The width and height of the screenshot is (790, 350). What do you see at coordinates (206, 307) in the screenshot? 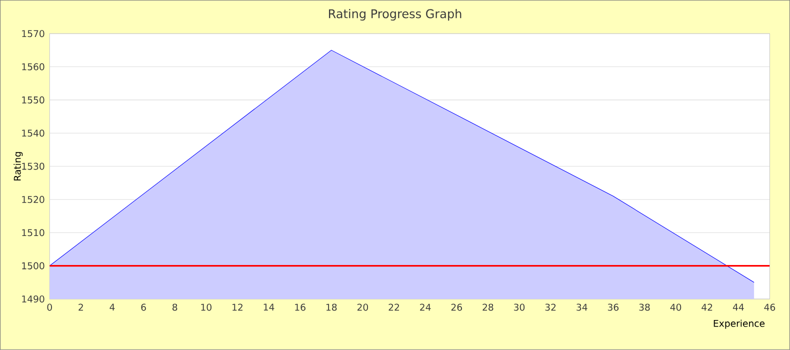
I see `x-tick-label: 10` at bounding box center [206, 307].